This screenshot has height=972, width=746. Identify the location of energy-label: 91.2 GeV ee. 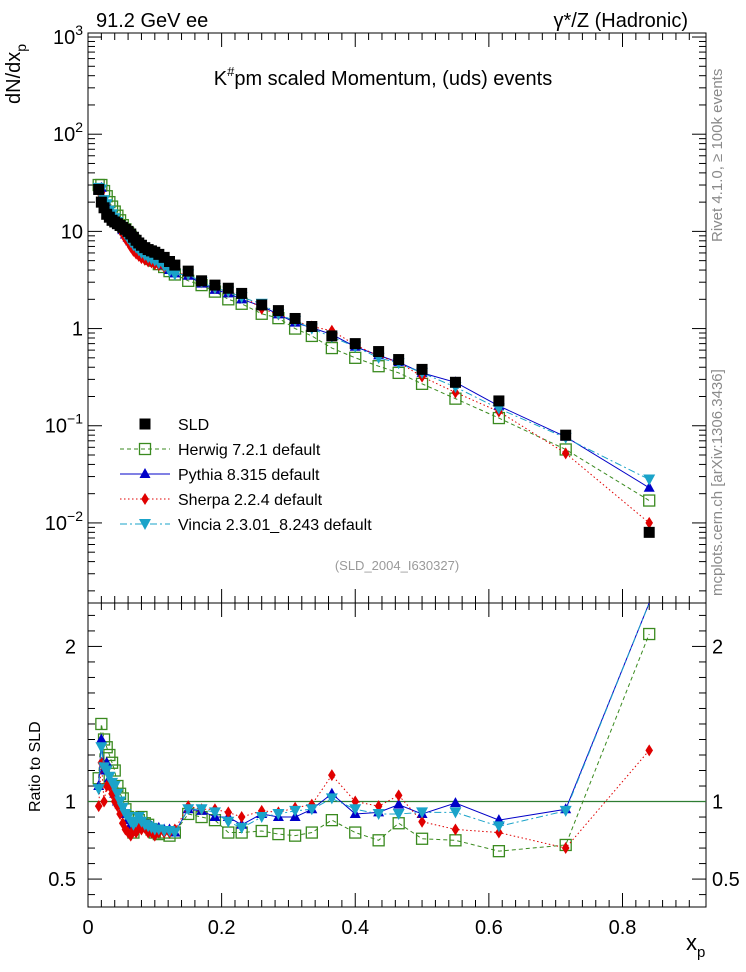
(152, 21).